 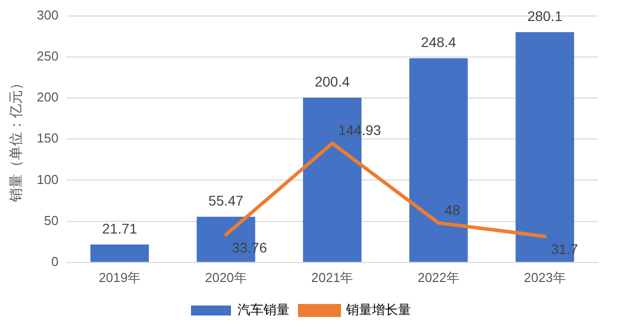 What do you see at coordinates (47, 138) in the screenshot?
I see `y-tick-label: 150` at bounding box center [47, 138].